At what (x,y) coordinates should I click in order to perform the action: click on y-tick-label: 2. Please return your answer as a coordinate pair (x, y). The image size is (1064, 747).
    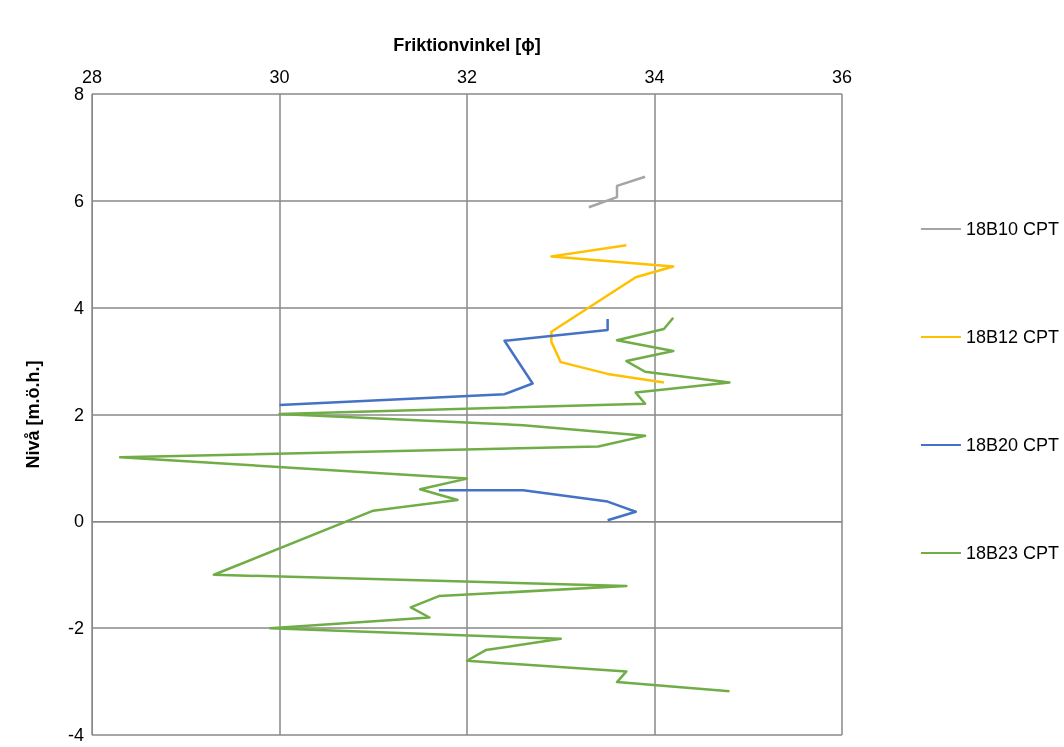
    Looking at the image, I should click on (78, 414).